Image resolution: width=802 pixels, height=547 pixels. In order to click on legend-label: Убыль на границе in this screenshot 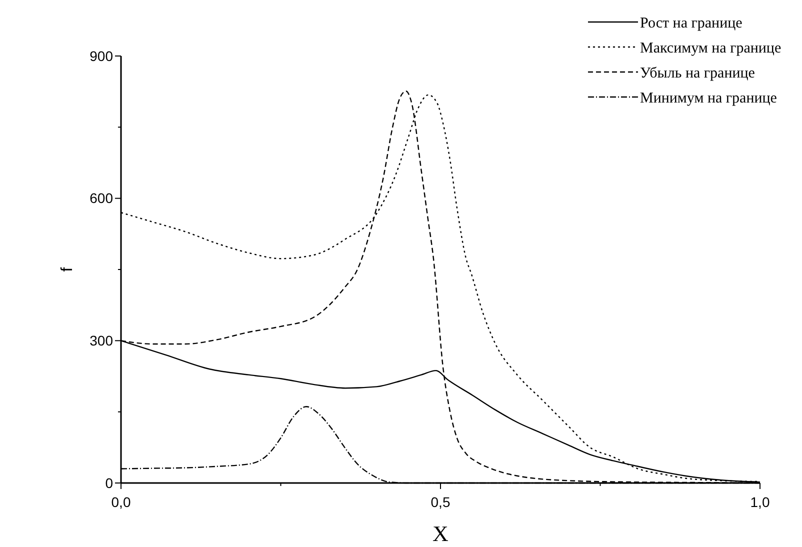, I will do `click(698, 73)`.